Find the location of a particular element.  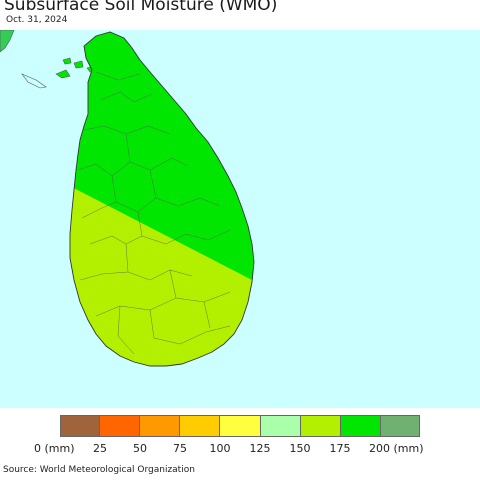

map-date: Oct. 31, 2024 is located at coordinates (37, 20).